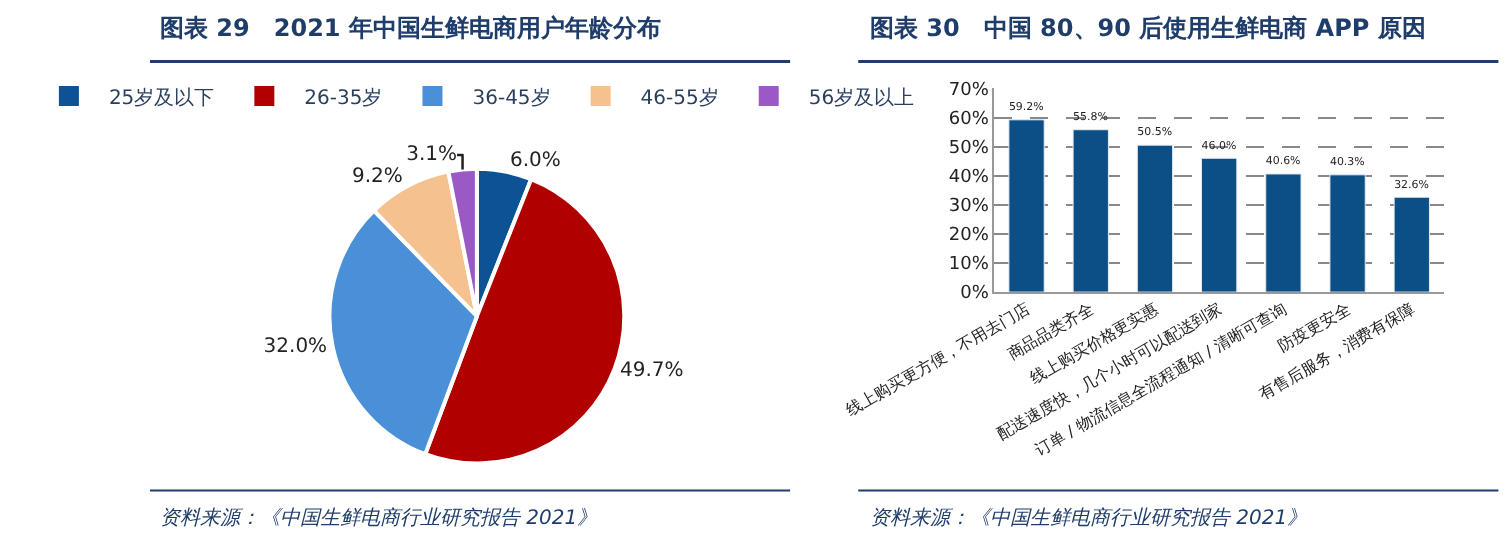  I want to click on data-label: 6.0%, so click(535, 160).